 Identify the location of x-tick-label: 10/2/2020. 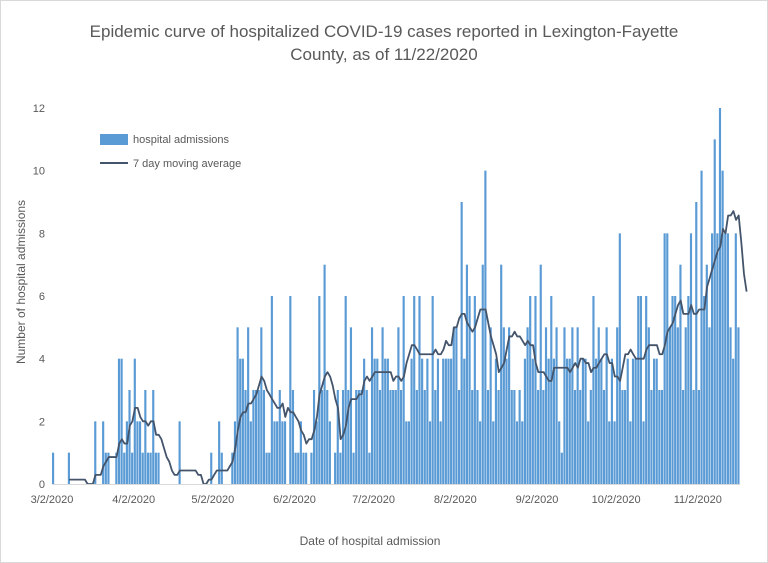
(616, 500).